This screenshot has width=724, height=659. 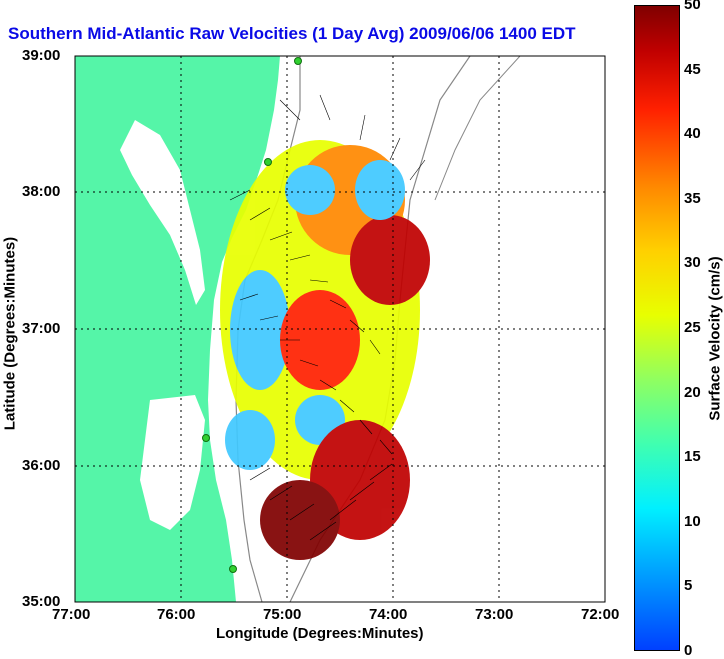 I want to click on colorbar-tick: 10, so click(x=692, y=521).